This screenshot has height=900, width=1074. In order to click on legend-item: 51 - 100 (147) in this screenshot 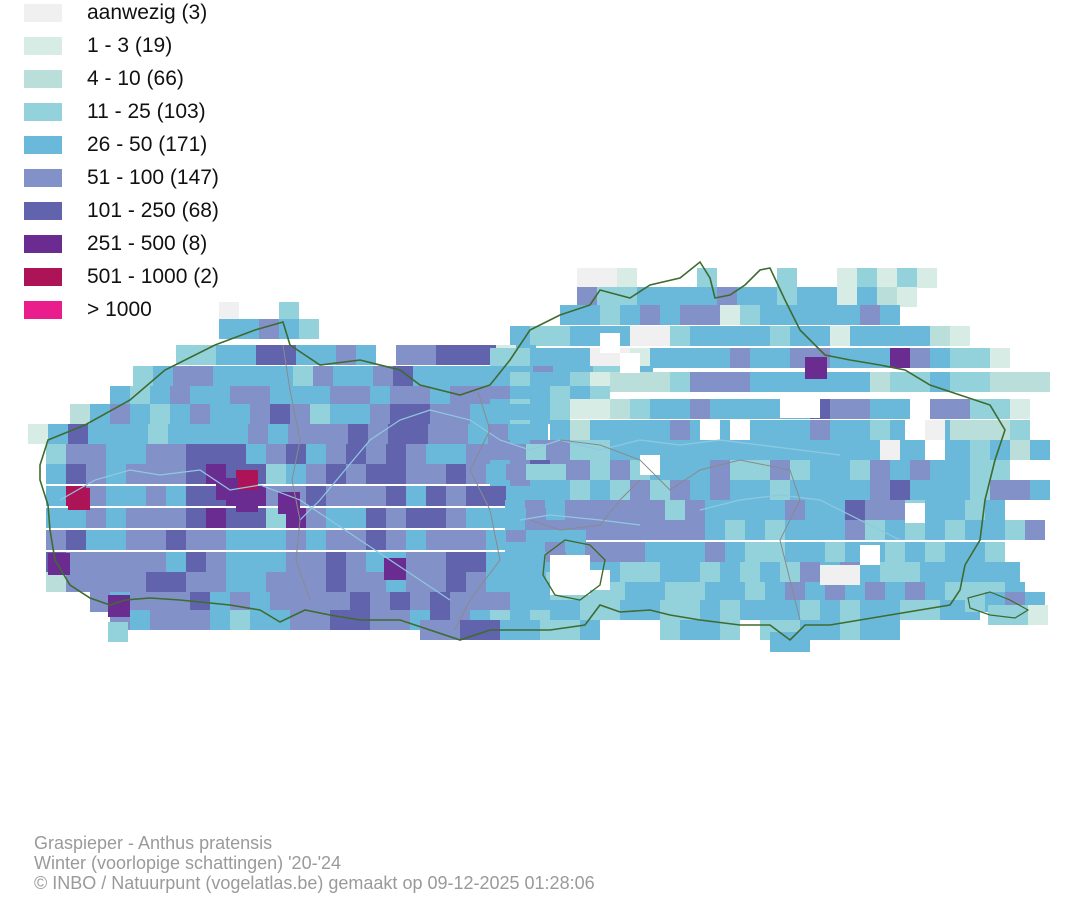, I will do `click(121, 178)`.